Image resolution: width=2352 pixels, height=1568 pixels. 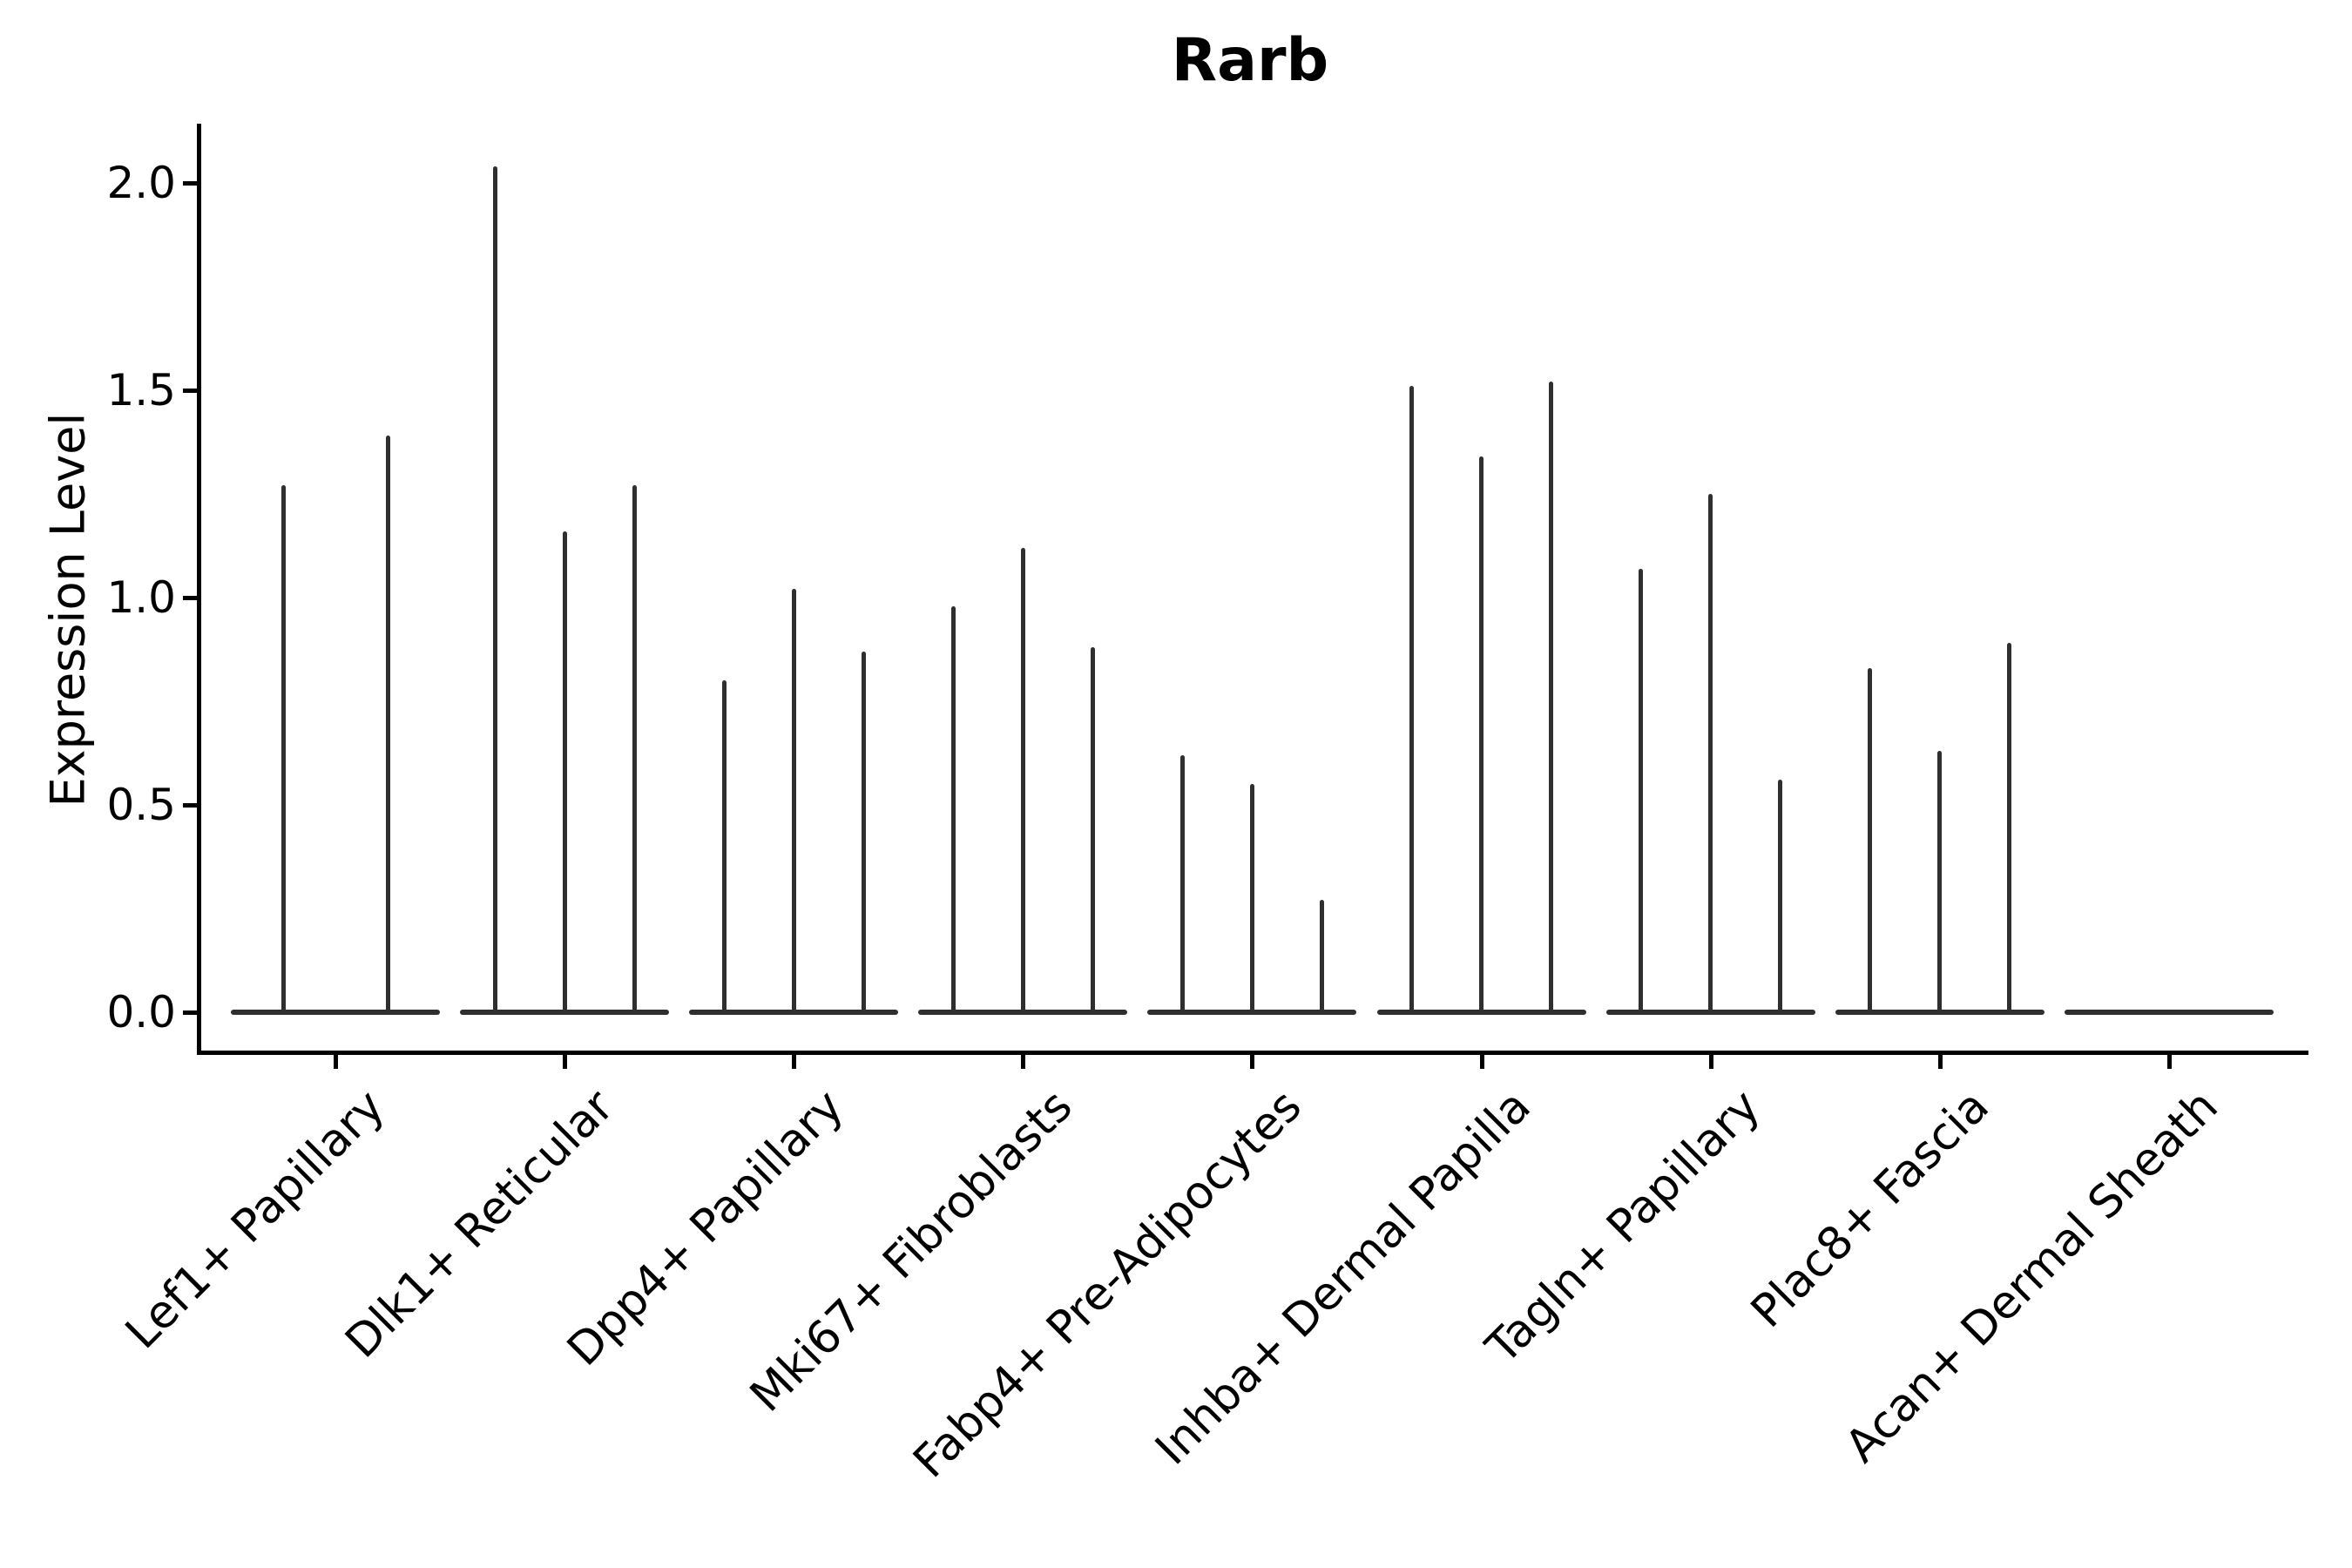 What do you see at coordinates (2032, 1276) in the screenshot?
I see `x-tick-label: Acan+ Dermal Sheath` at bounding box center [2032, 1276].